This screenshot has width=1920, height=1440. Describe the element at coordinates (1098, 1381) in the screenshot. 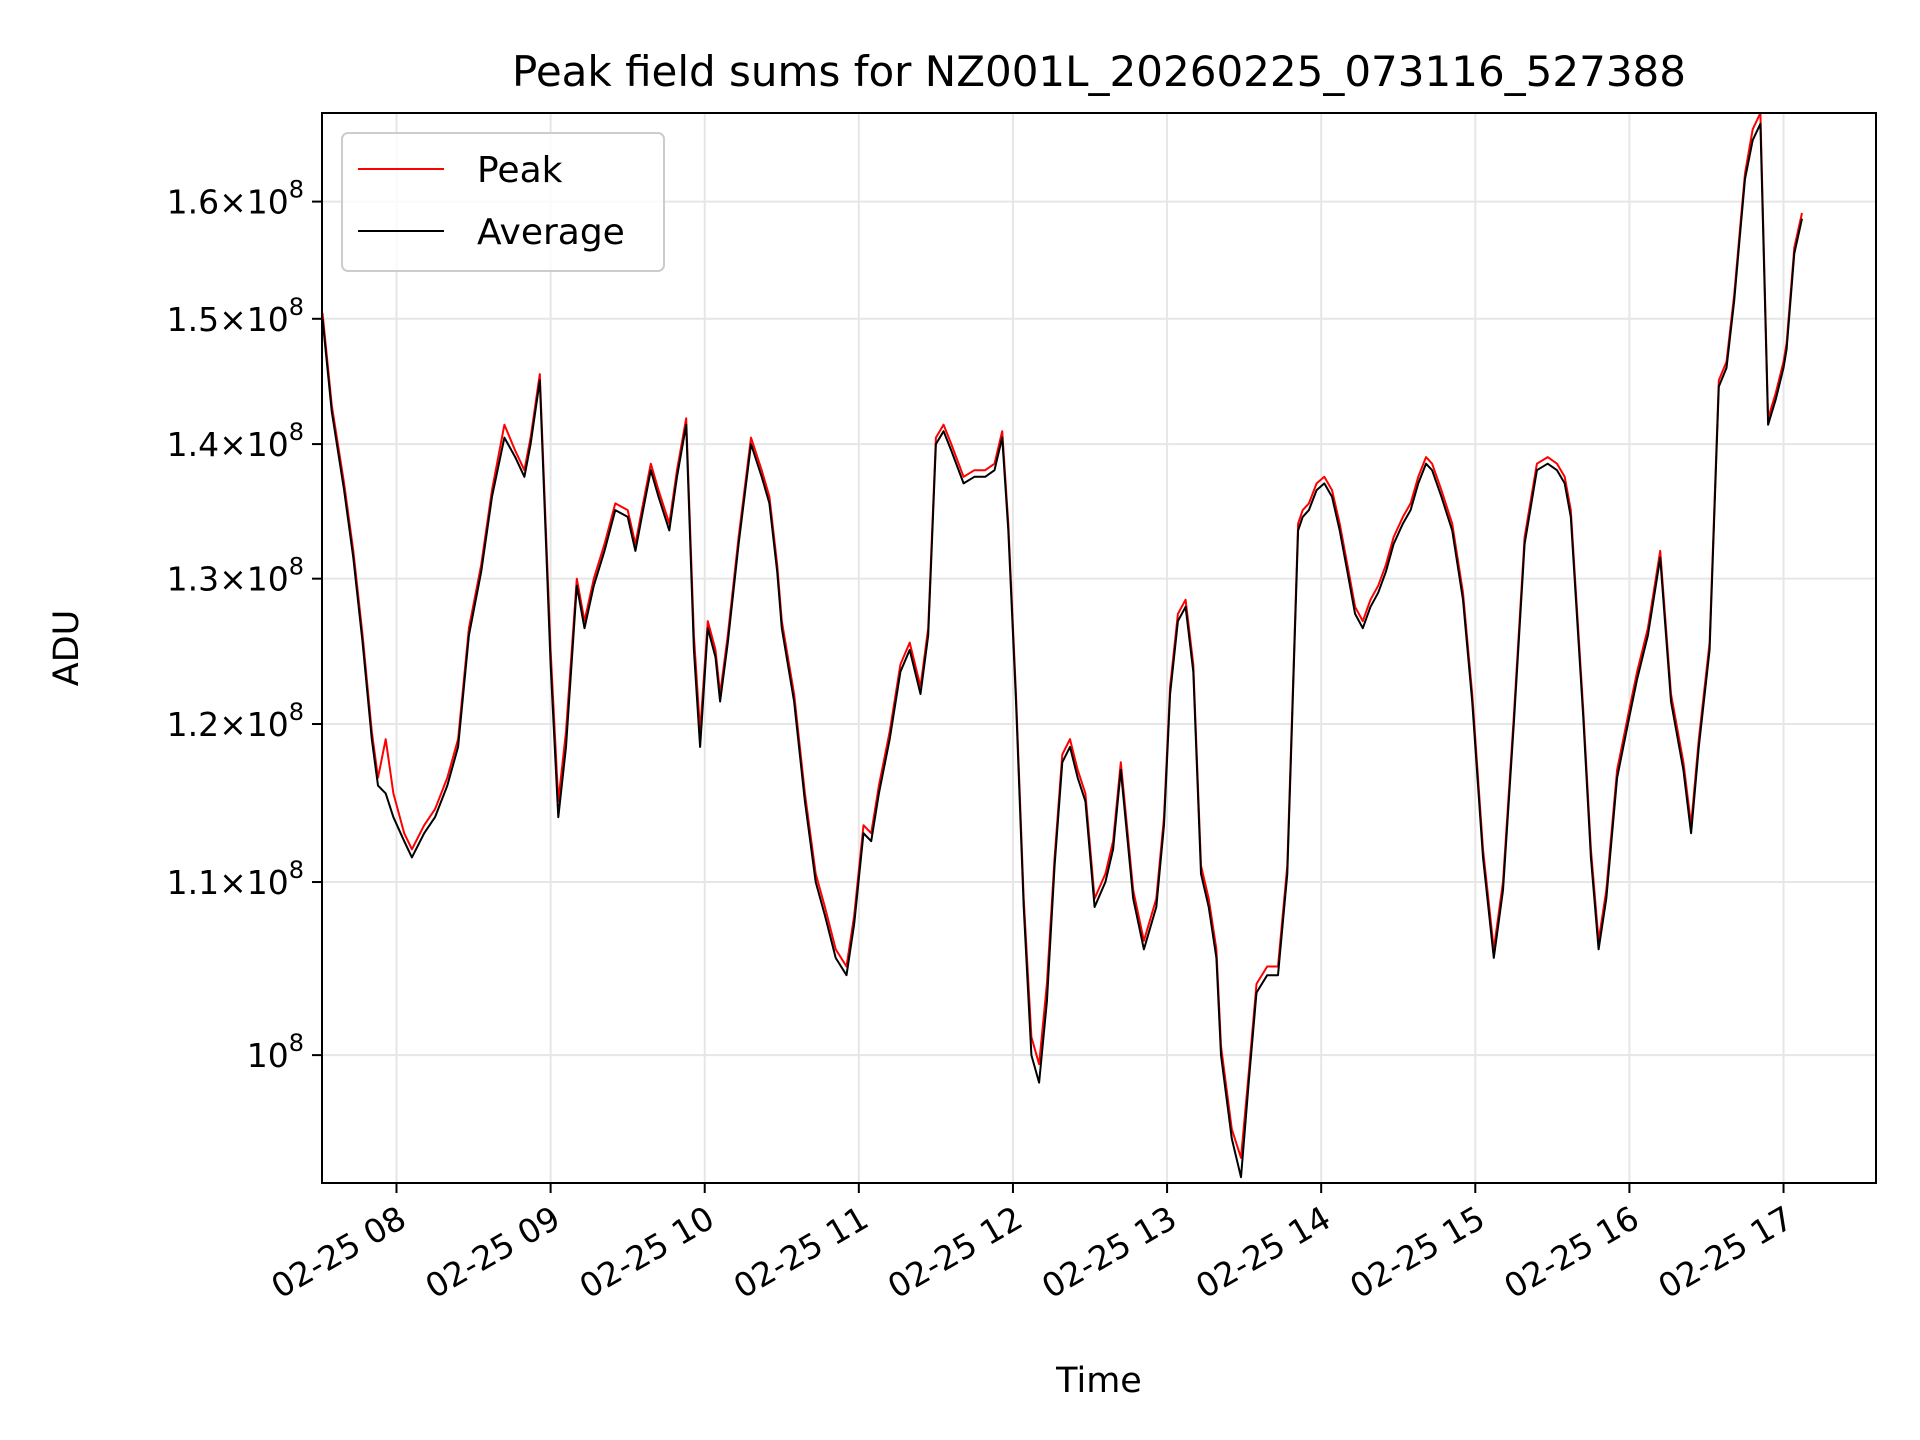

I see `x-axis-label: Time` at that location.